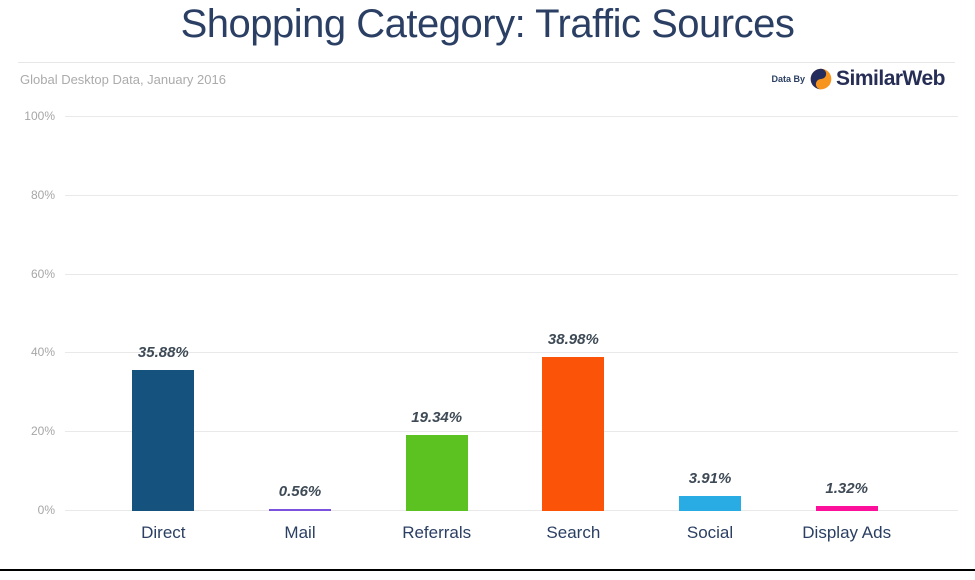 The width and height of the screenshot is (975, 580). Describe the element at coordinates (487, 24) in the screenshot. I see `page-title: Shopping Category: Traffic Sources` at that location.